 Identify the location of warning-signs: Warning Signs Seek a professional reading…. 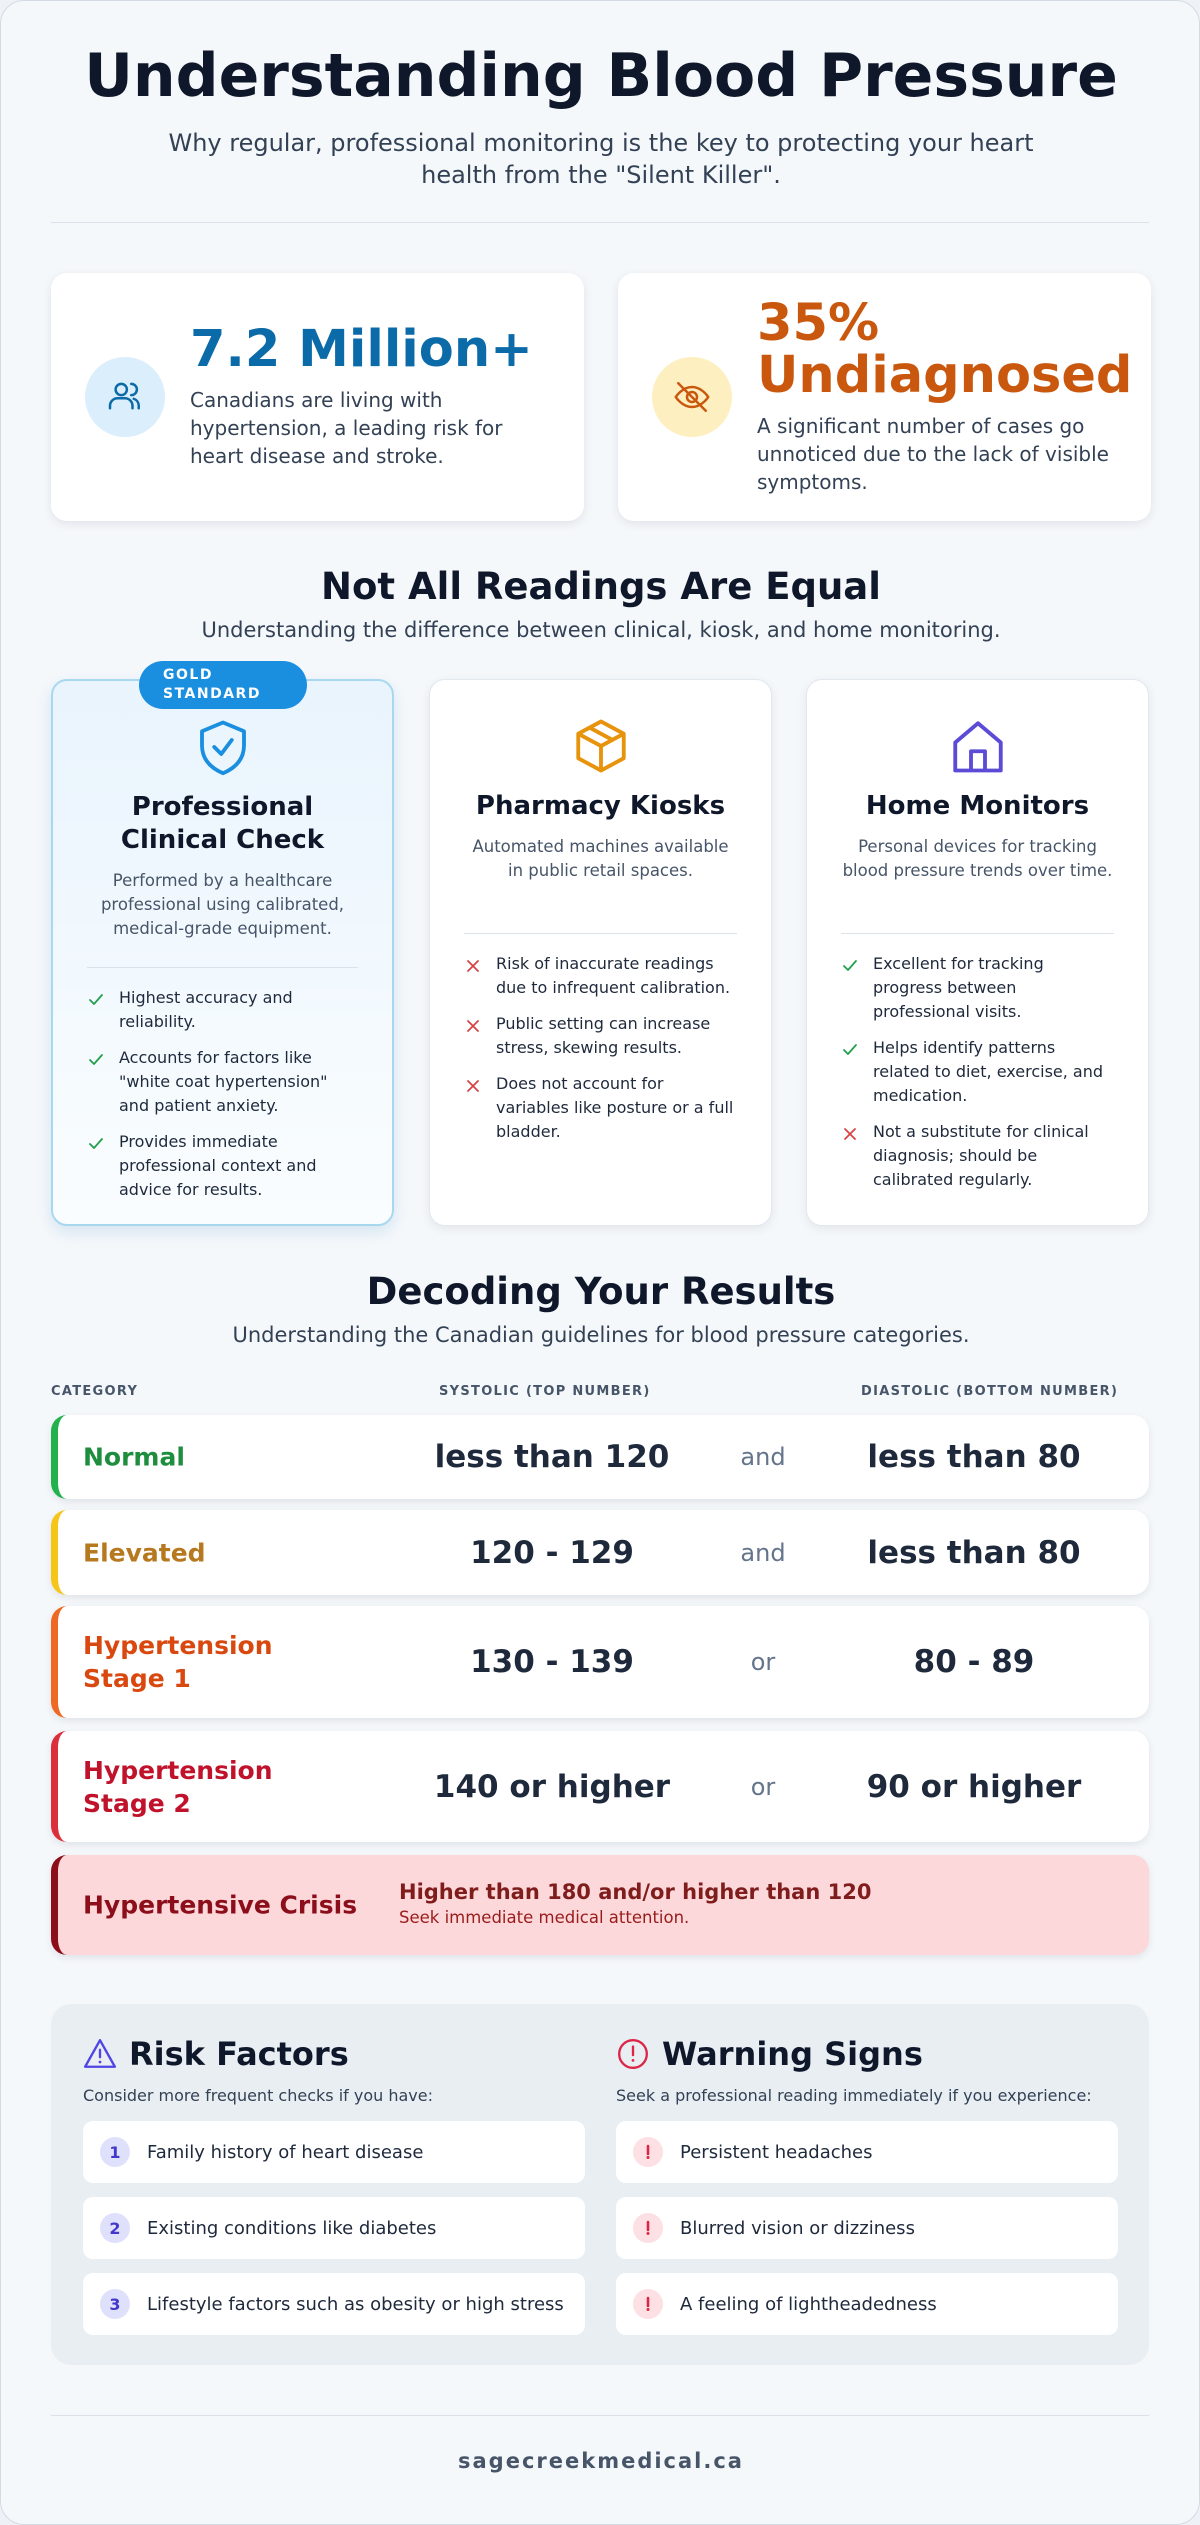
(867, 2194).